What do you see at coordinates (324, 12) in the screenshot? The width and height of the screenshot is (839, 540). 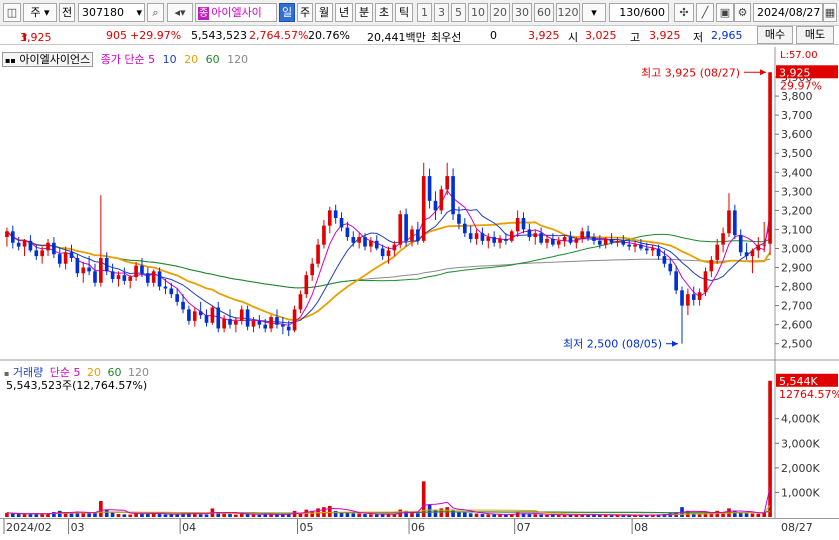 I see `period-month-button: 월` at bounding box center [324, 12].